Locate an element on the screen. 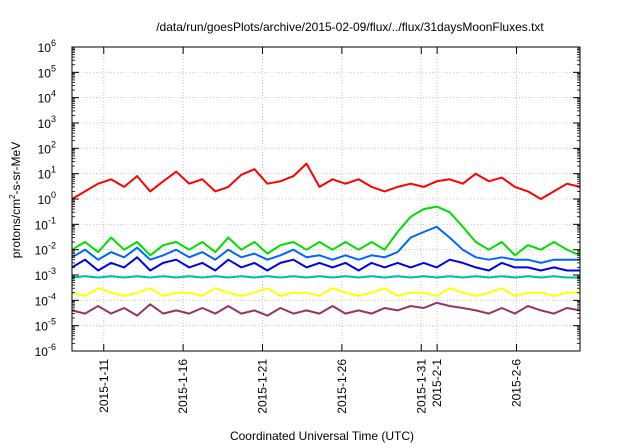 The width and height of the screenshot is (640, 448). y-axis-label-pre: protons/cm is located at coordinates (16, 228).